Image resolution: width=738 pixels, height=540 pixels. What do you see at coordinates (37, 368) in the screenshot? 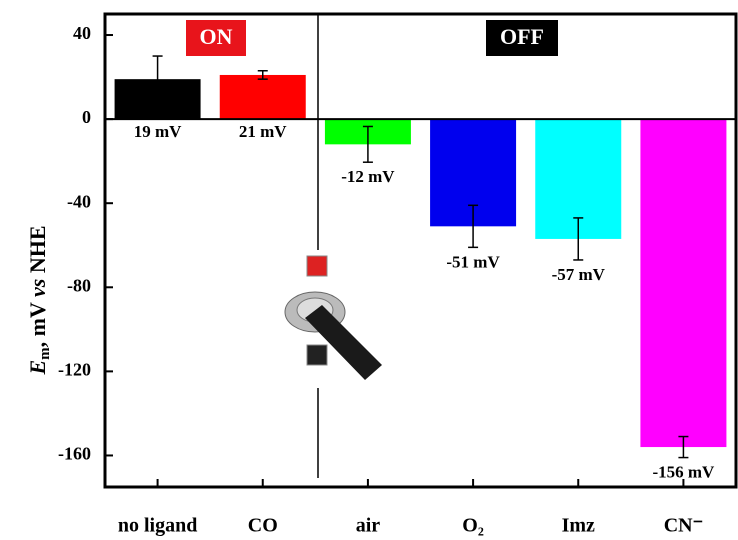
I see `y-label-part: E` at bounding box center [37, 368].